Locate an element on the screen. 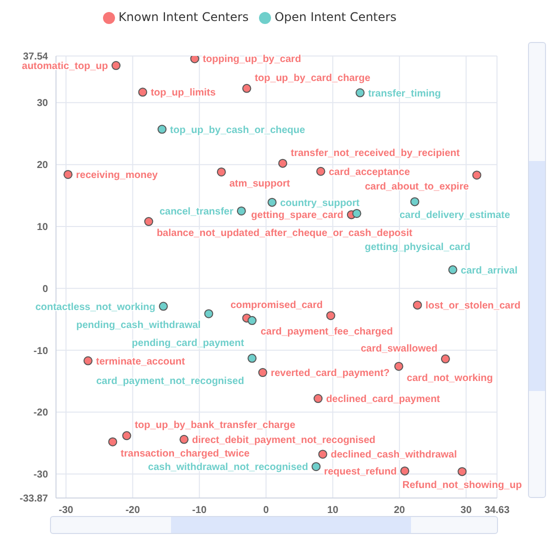  data-label: getting_physical_card is located at coordinates (417, 247).